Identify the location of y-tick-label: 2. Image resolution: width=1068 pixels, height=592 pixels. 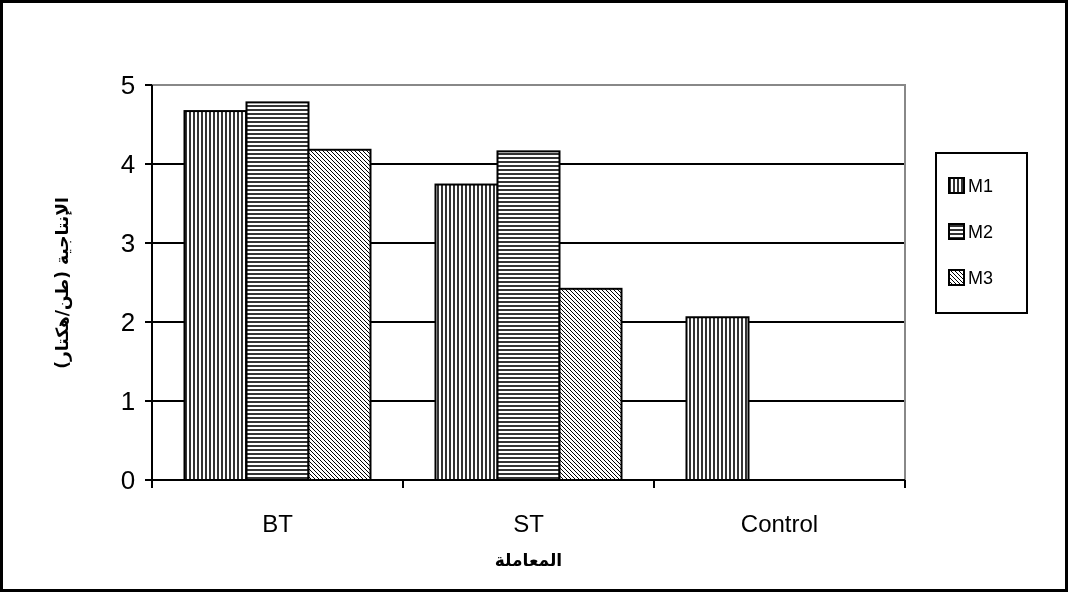
(128, 322).